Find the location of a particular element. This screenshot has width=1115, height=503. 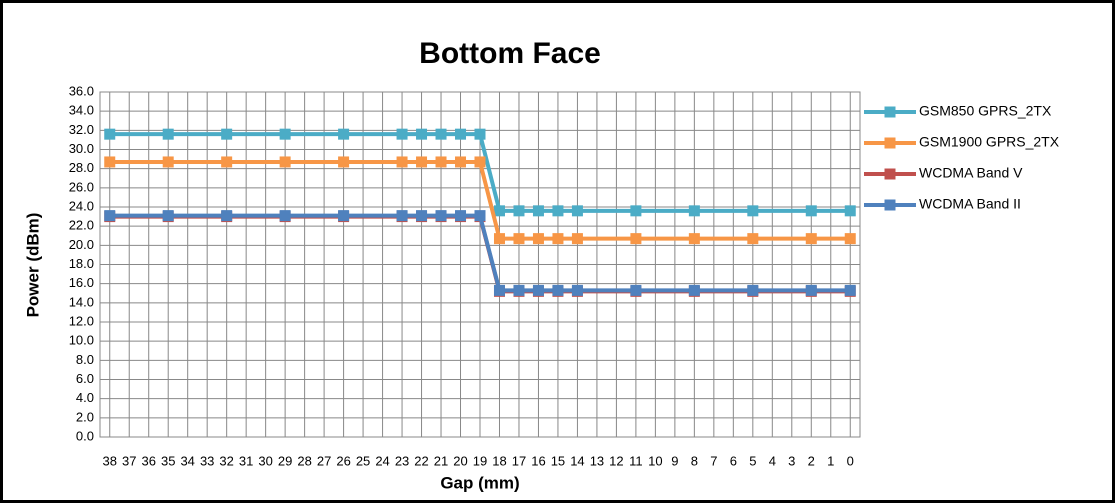

x-tick-label: 18 is located at coordinates (499, 460).